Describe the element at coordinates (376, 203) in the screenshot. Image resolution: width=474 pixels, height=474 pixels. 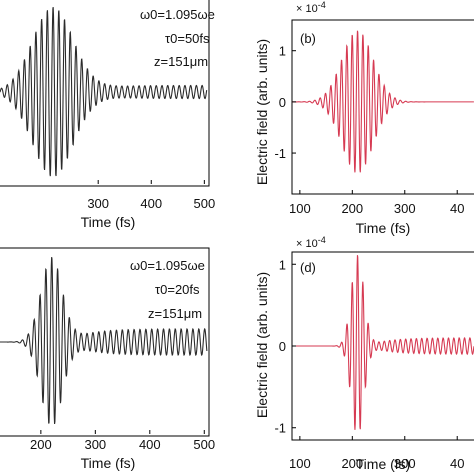
I see `panel-b-xticks: 100 200 300 40` at that location.